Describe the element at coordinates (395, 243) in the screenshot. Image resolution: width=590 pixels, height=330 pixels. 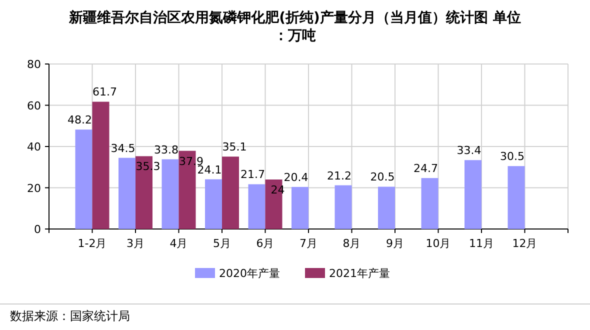
I see `x-tick-label: 9月` at that location.